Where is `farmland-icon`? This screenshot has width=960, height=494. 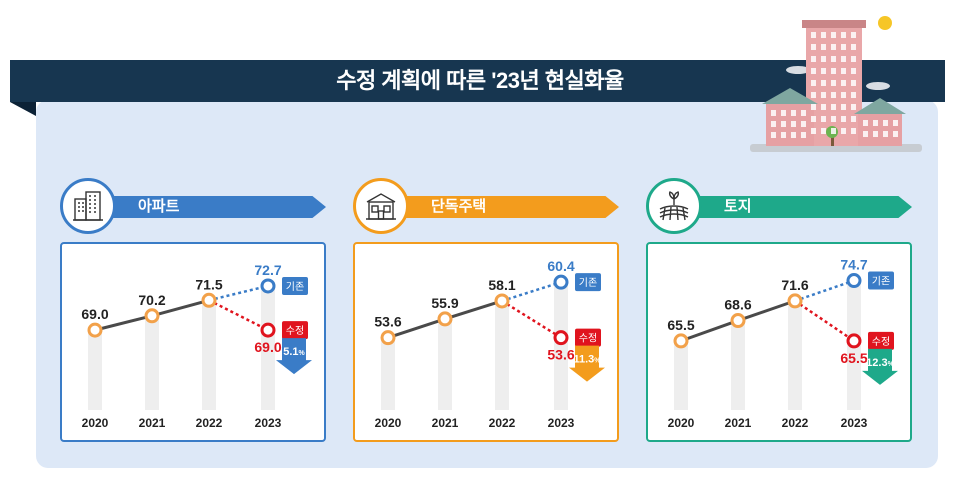 farmland-icon is located at coordinates (674, 206).